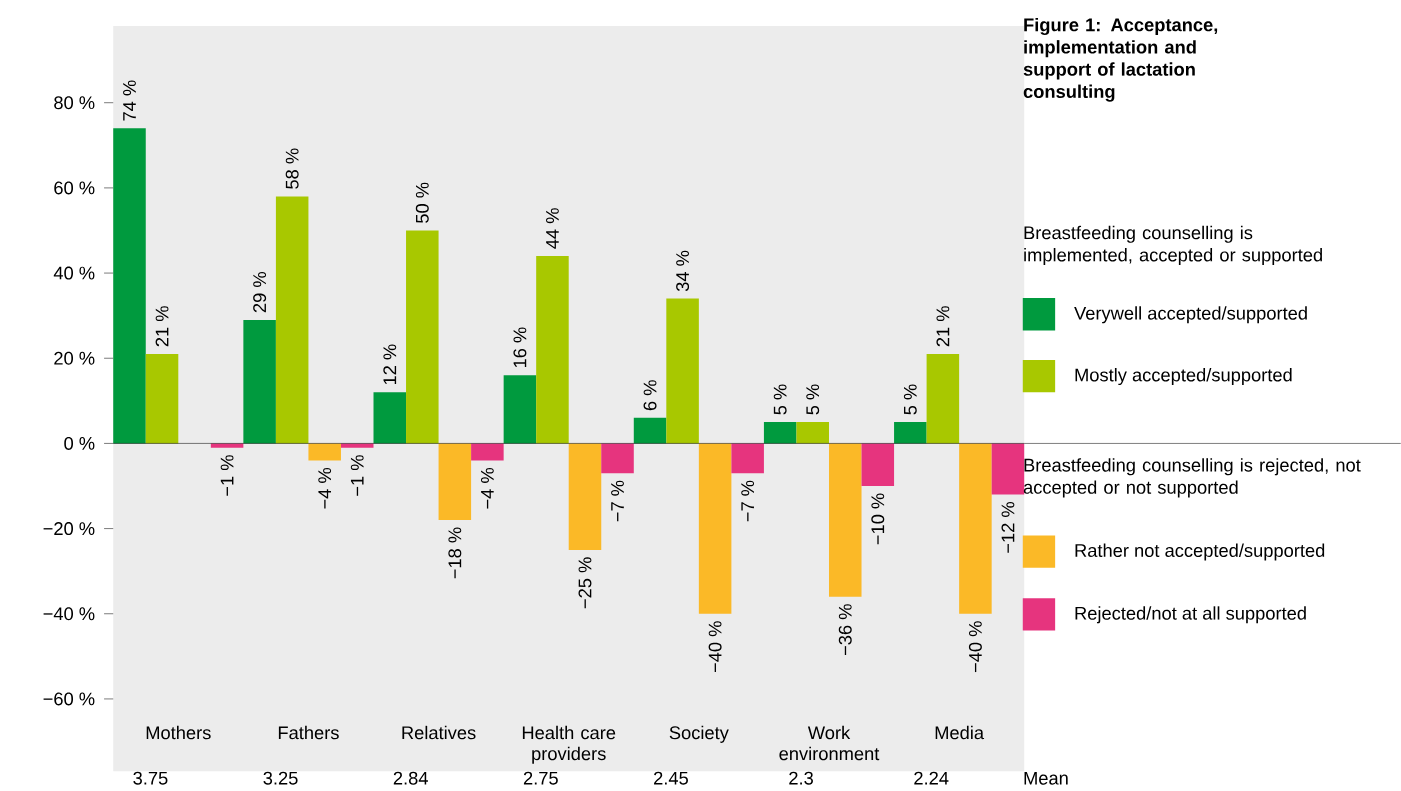 Image resolution: width=1401 pixels, height=791 pixels. I want to click on legend-label: Rejected/not at all supported, so click(1190, 615).